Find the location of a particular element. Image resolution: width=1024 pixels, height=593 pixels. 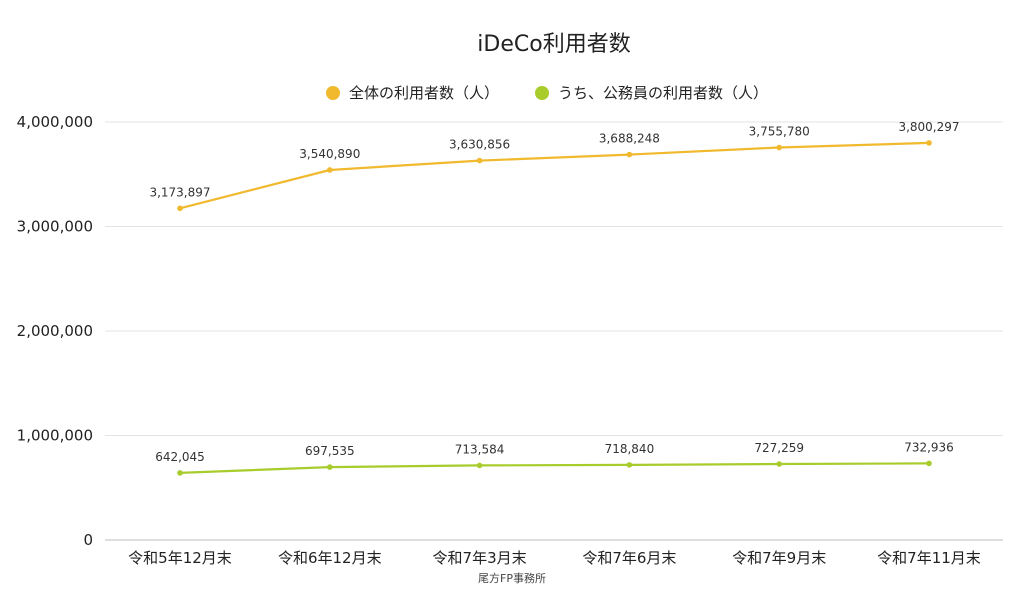

y-tick-label: 4,000,000 is located at coordinates (55, 122).